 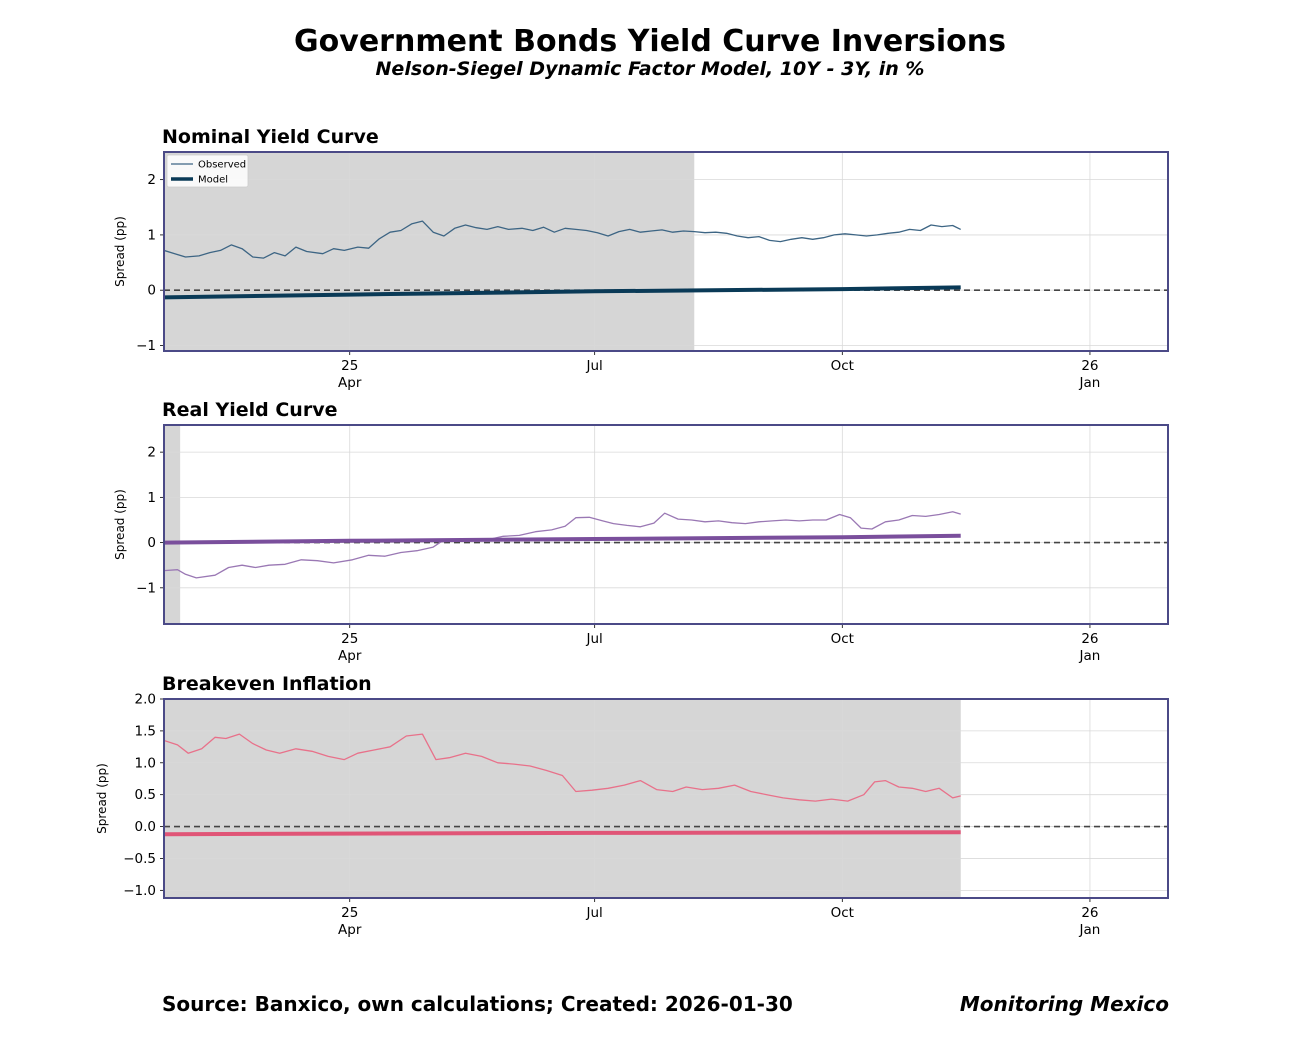 I want to click on chart-title: Government Bonds Yield Curve Inversions, so click(x=650, y=41).